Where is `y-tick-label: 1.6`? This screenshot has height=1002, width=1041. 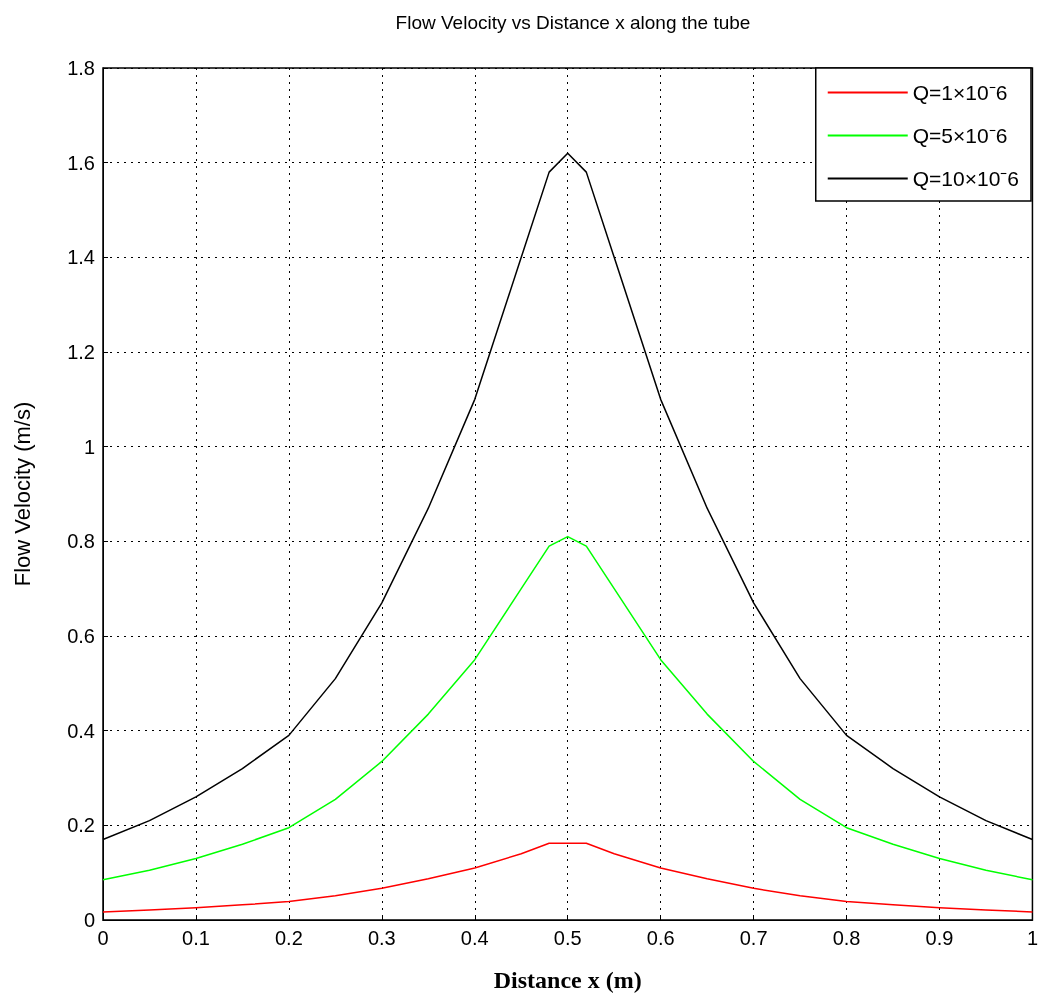 y-tick-label: 1.6 is located at coordinates (81, 162).